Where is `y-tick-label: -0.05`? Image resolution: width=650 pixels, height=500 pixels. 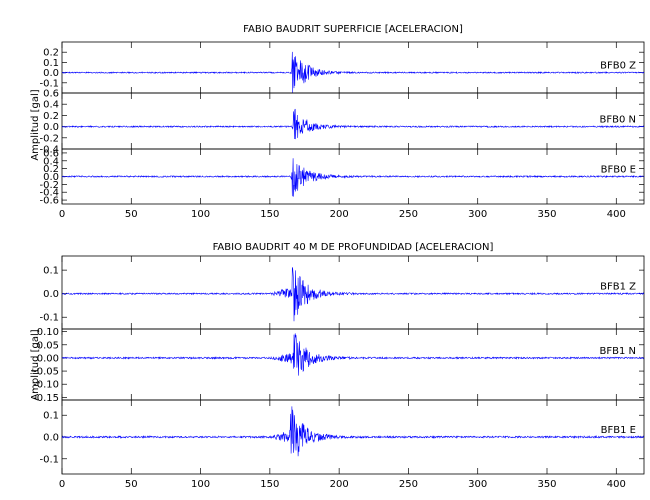 y-tick-label: -0.05 is located at coordinates (46, 372).